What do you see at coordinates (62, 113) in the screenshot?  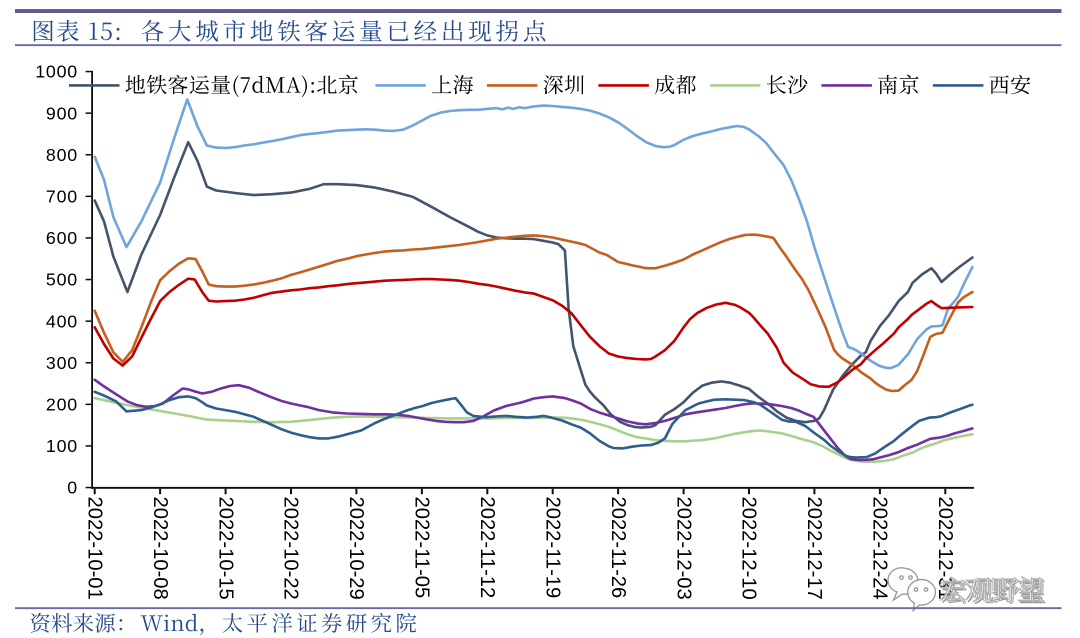 I see `svg-text: 900` at bounding box center [62, 113].